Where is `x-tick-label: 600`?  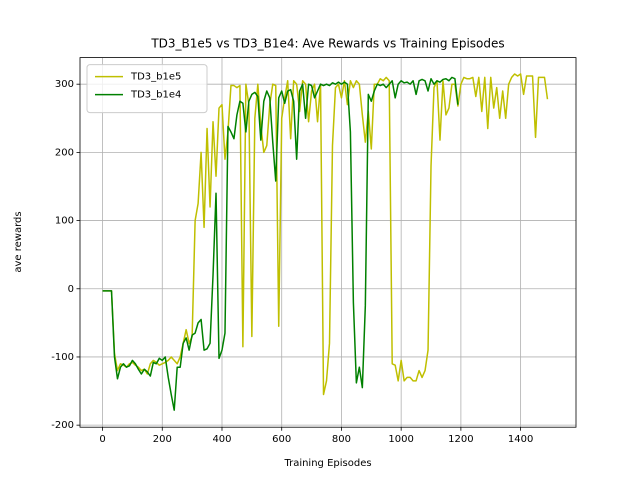 x-tick-label: 600 is located at coordinates (281, 439).